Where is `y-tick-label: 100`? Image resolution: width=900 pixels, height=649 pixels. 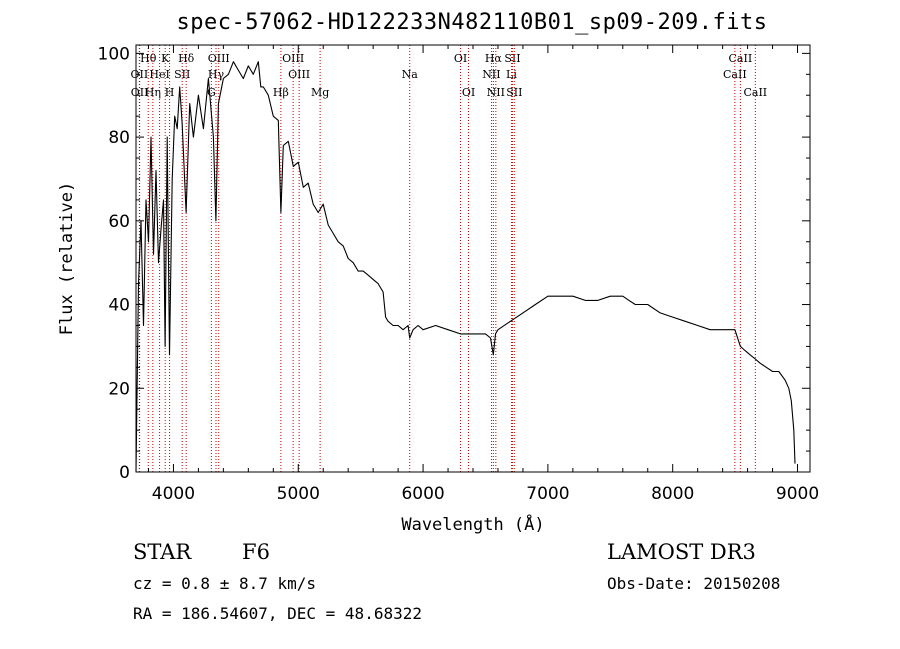 y-tick-label: 100 is located at coordinates (114, 54).